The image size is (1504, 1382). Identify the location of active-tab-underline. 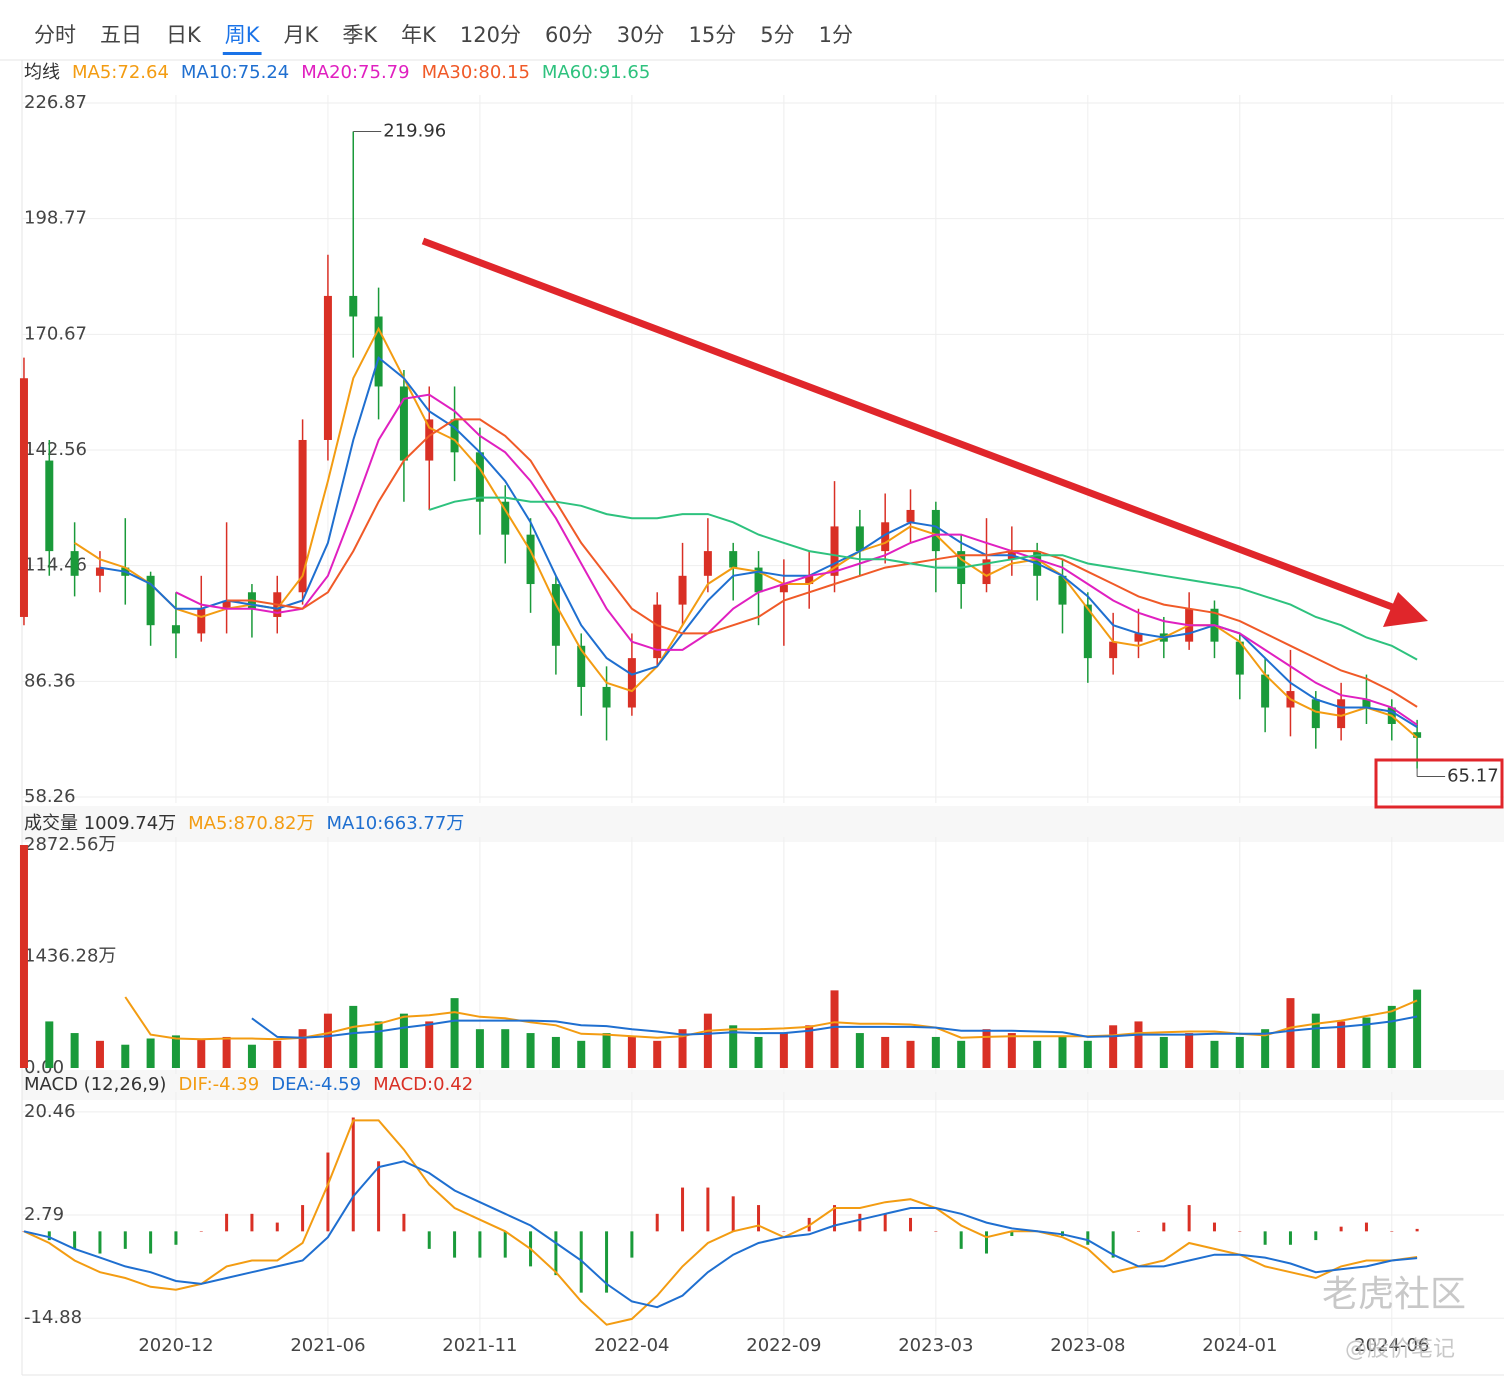
(242, 53).